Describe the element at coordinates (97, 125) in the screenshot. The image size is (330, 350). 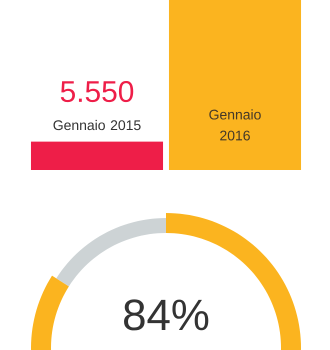
I see `x-tick-label: Gennaio 2015` at that location.